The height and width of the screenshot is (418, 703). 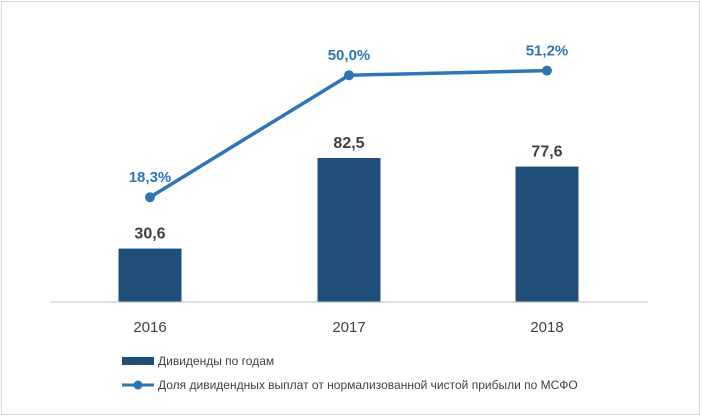 What do you see at coordinates (150, 177) in the screenshot?
I see `line-value-label-2016: 18,3%` at bounding box center [150, 177].